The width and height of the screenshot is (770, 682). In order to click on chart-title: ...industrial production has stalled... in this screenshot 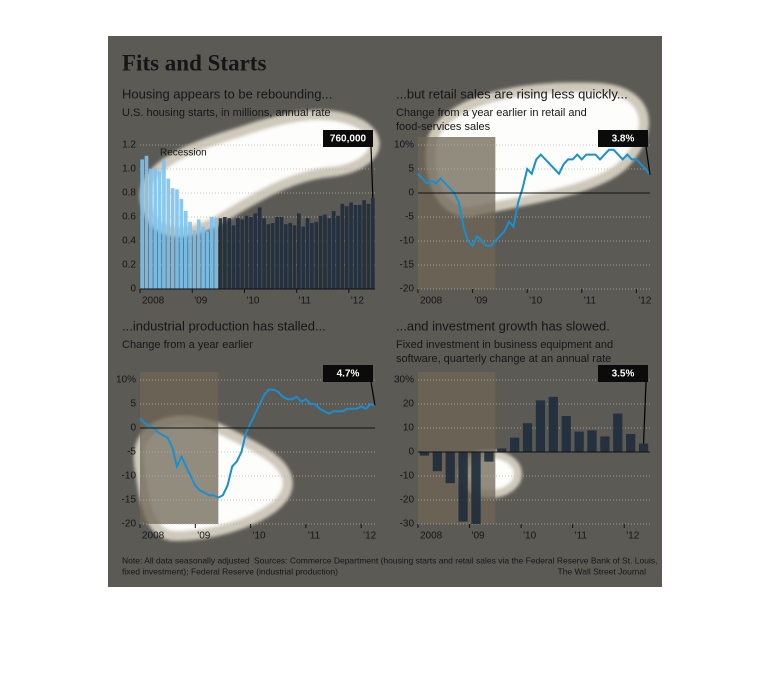, I will do `click(224, 325)`.